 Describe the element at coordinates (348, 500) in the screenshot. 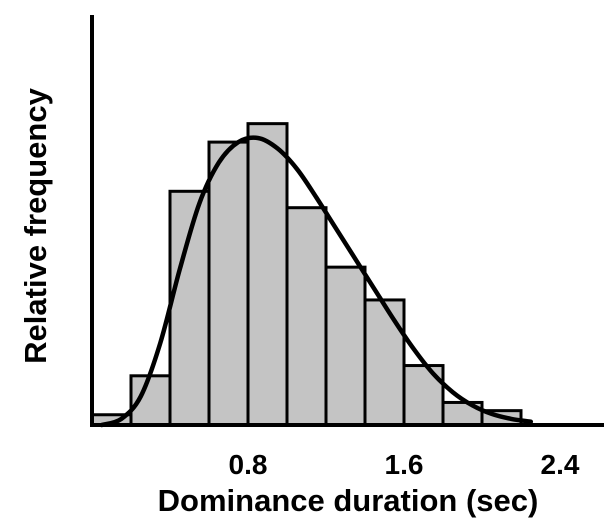

I see `x-axis-title: Dominance duration (sec)` at that location.